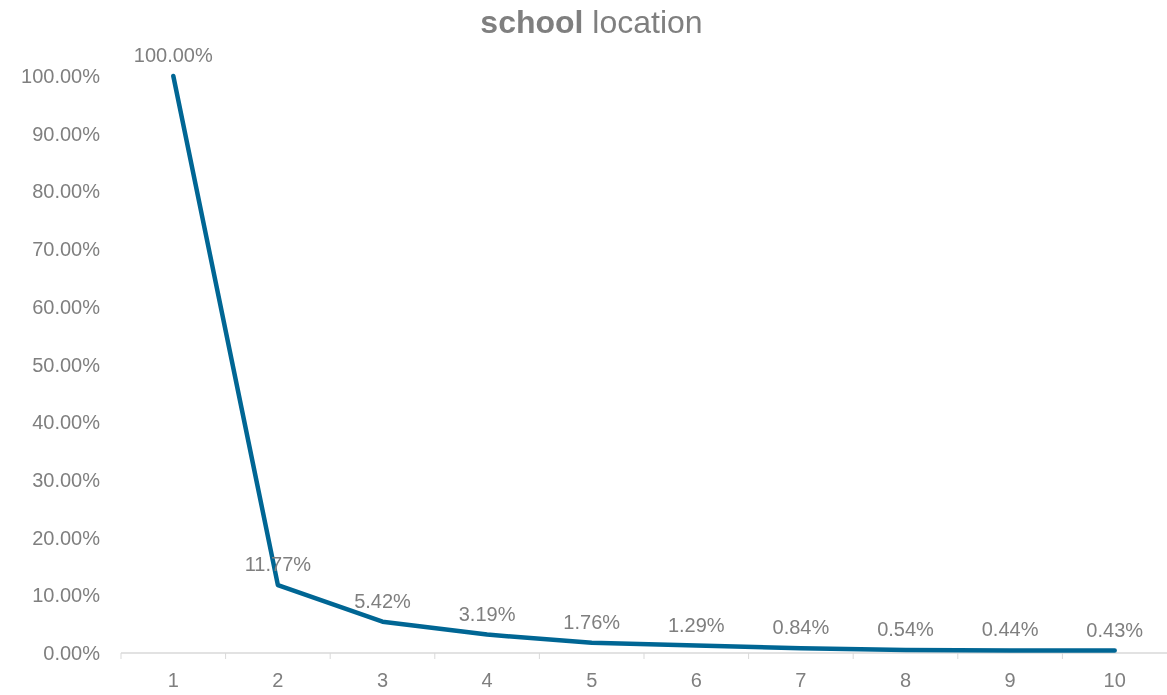 The width and height of the screenshot is (1167, 695). Describe the element at coordinates (72, 653) in the screenshot. I see `y-tick-label: 0.00%` at that location.